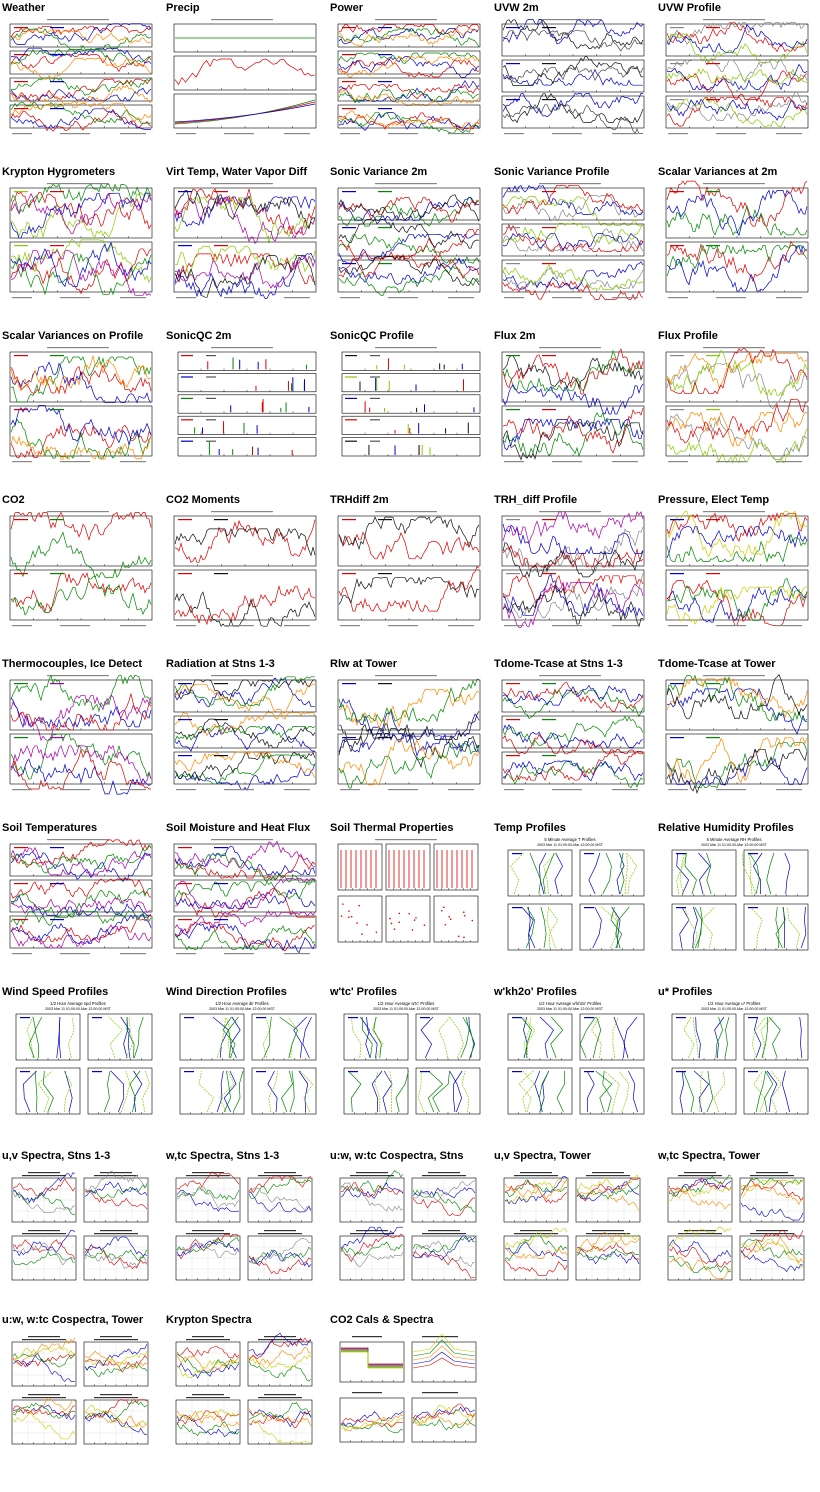  Describe the element at coordinates (226, 992) in the screenshot. I see `plot-panel-title: Wind Direction Profiles` at that location.